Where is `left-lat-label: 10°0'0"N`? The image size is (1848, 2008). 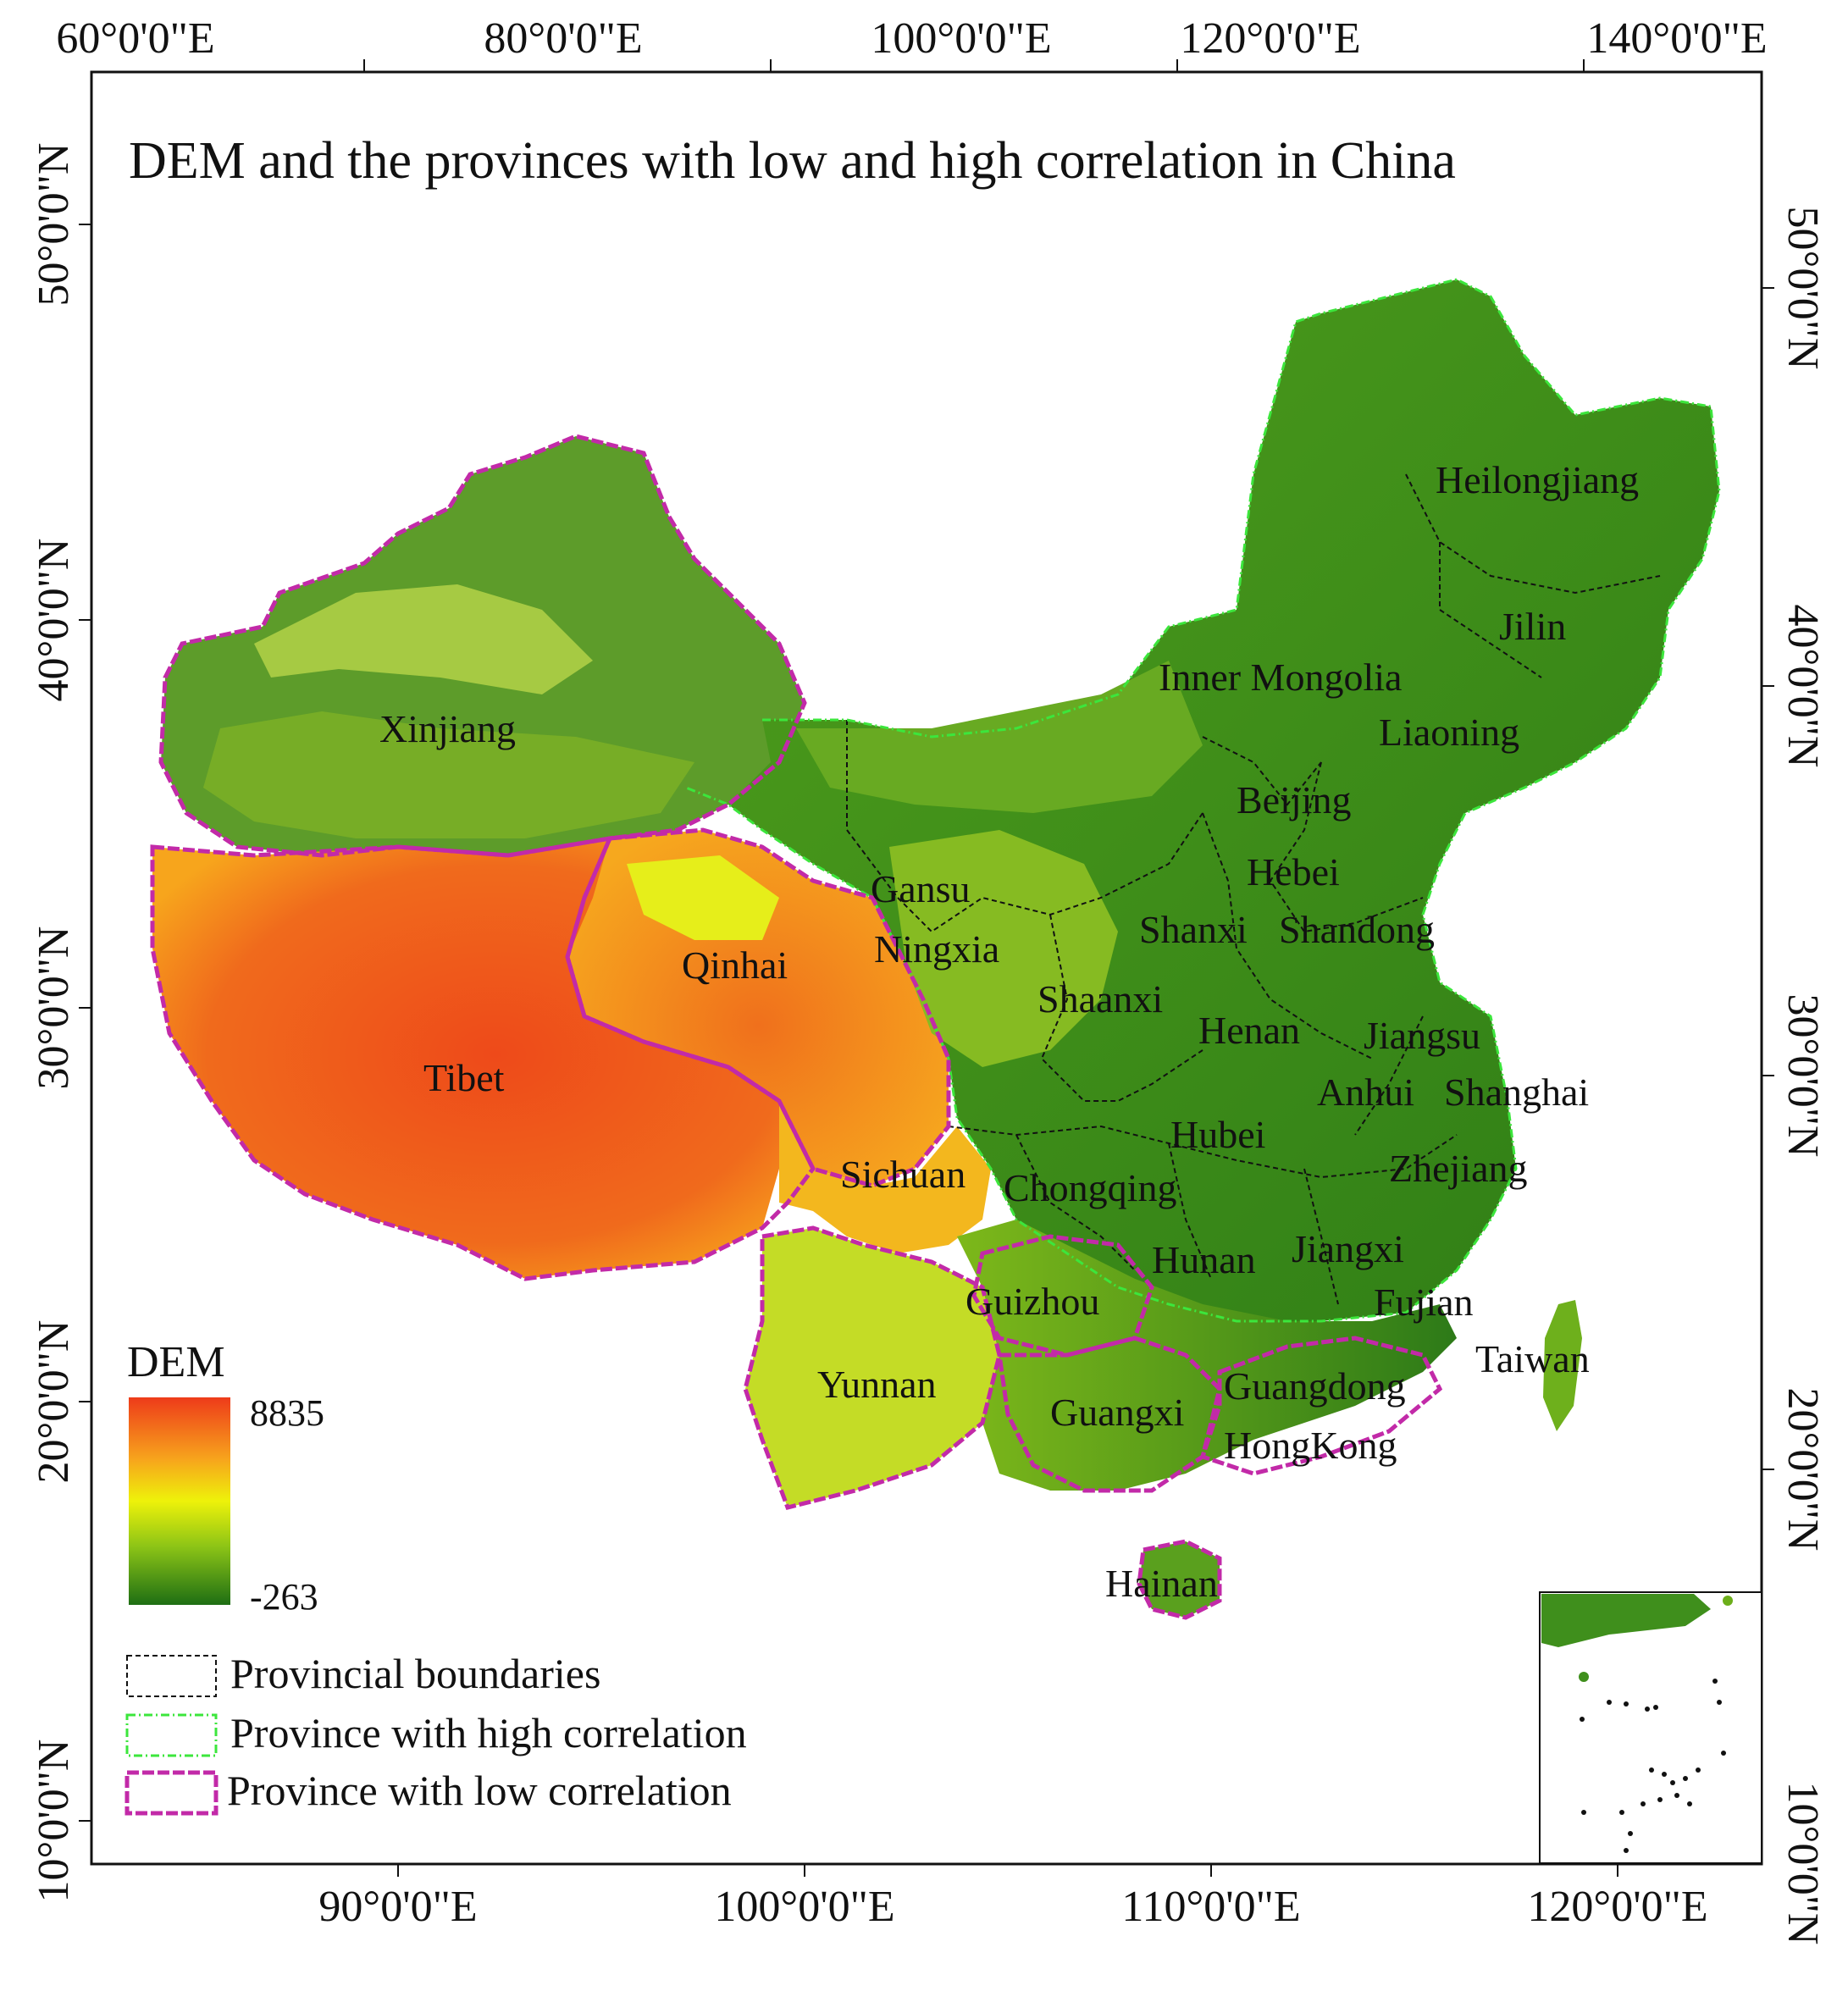
left-lat-label: 10°0'0"N is located at coordinates (54, 1821).